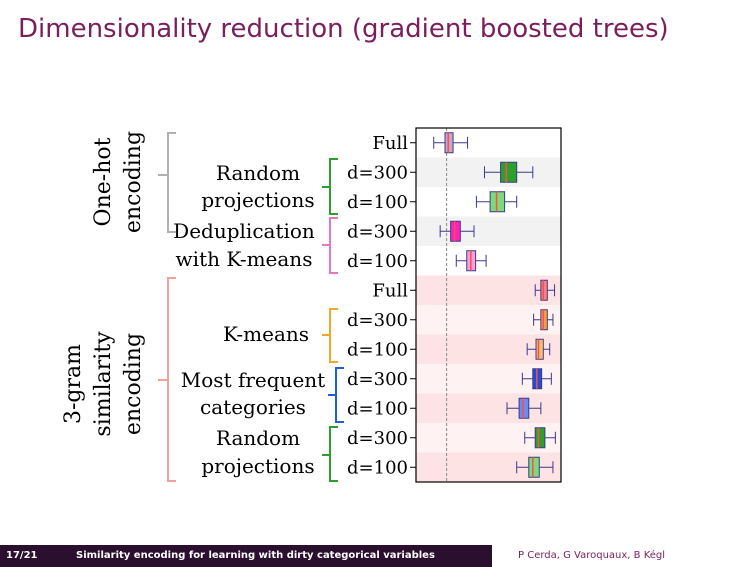  What do you see at coordinates (257, 466) in the screenshot?
I see `rp2-label-2: projections` at bounding box center [257, 466].